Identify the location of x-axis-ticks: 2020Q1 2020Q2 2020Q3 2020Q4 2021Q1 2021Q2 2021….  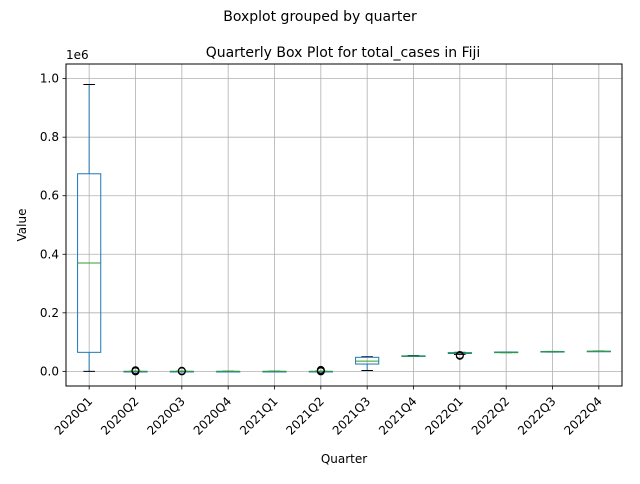
(328, 412).